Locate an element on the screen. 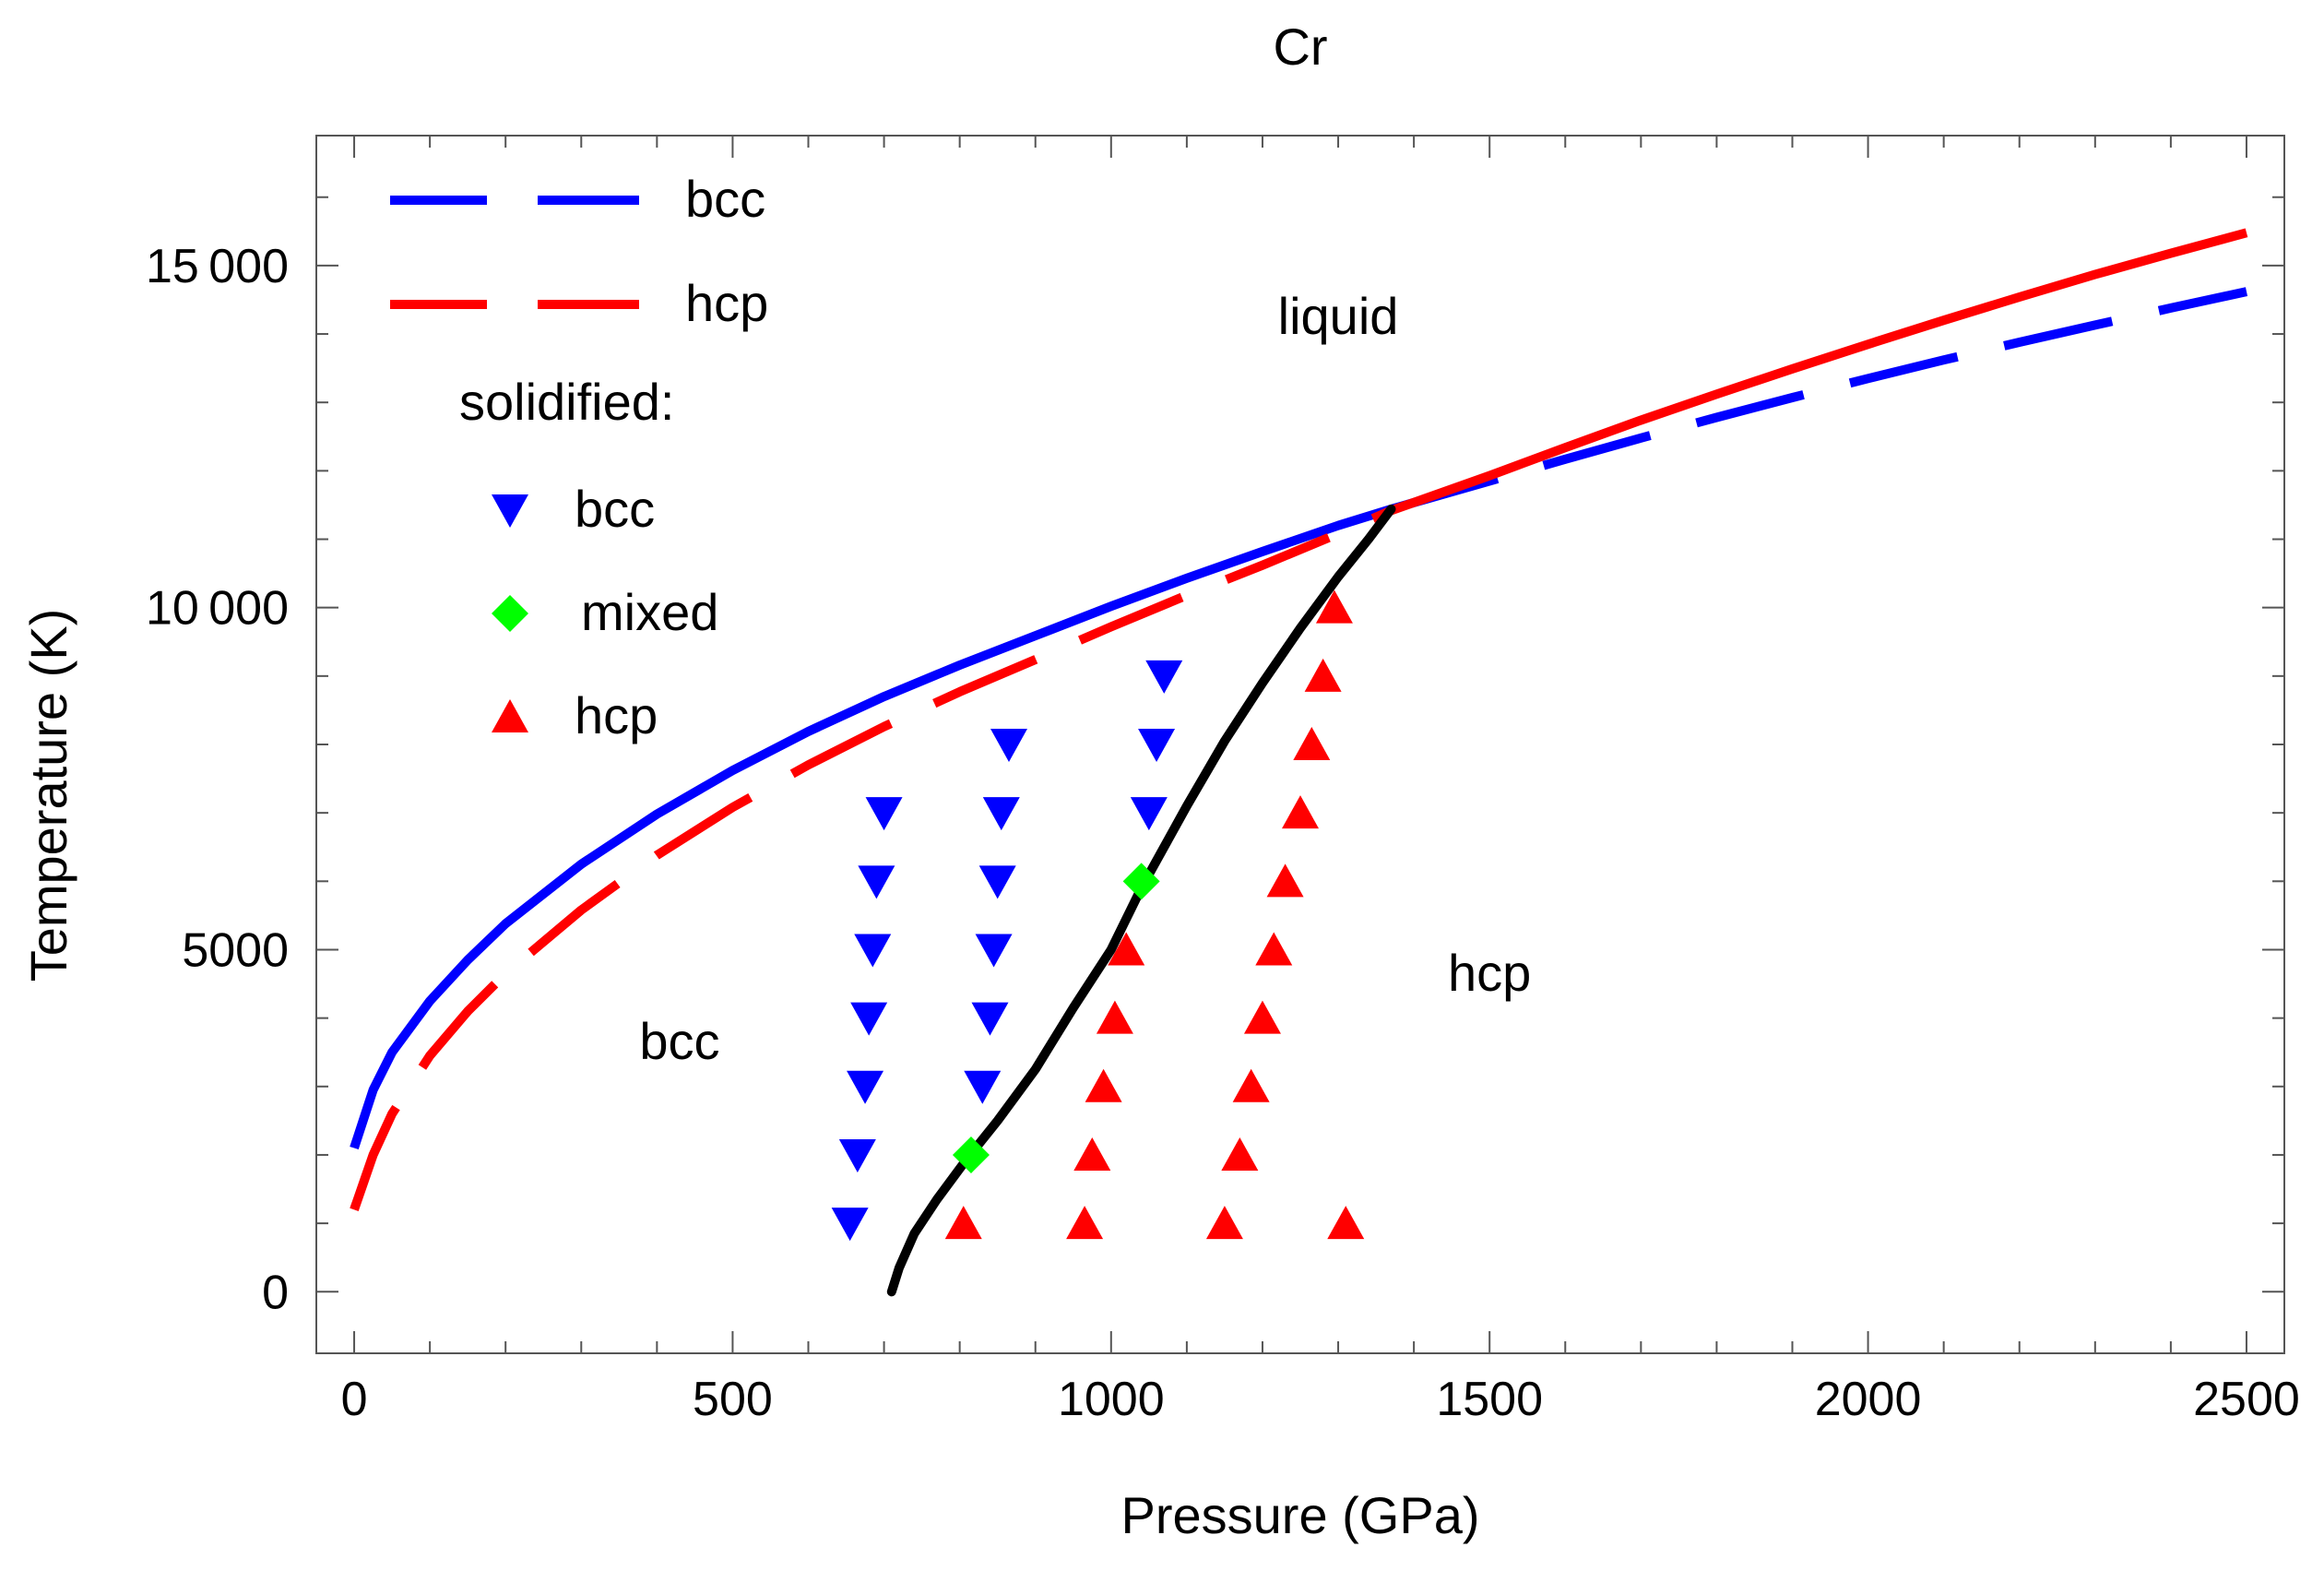  y-tick-label: 5000 is located at coordinates (235, 950).